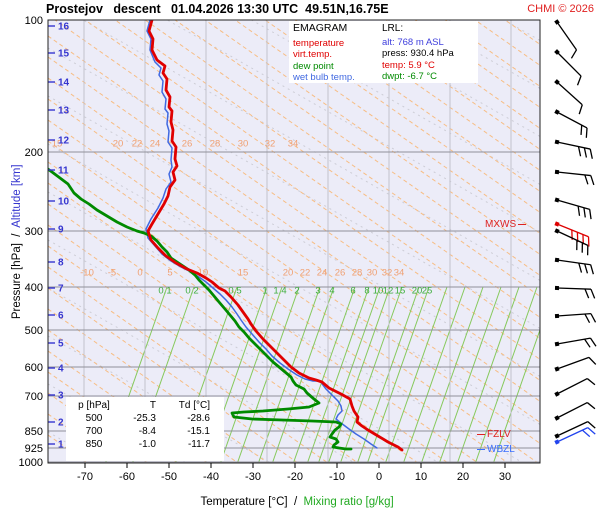 The image size is (600, 508). I want to click on legend-item-temperature: temperature, so click(319, 43).